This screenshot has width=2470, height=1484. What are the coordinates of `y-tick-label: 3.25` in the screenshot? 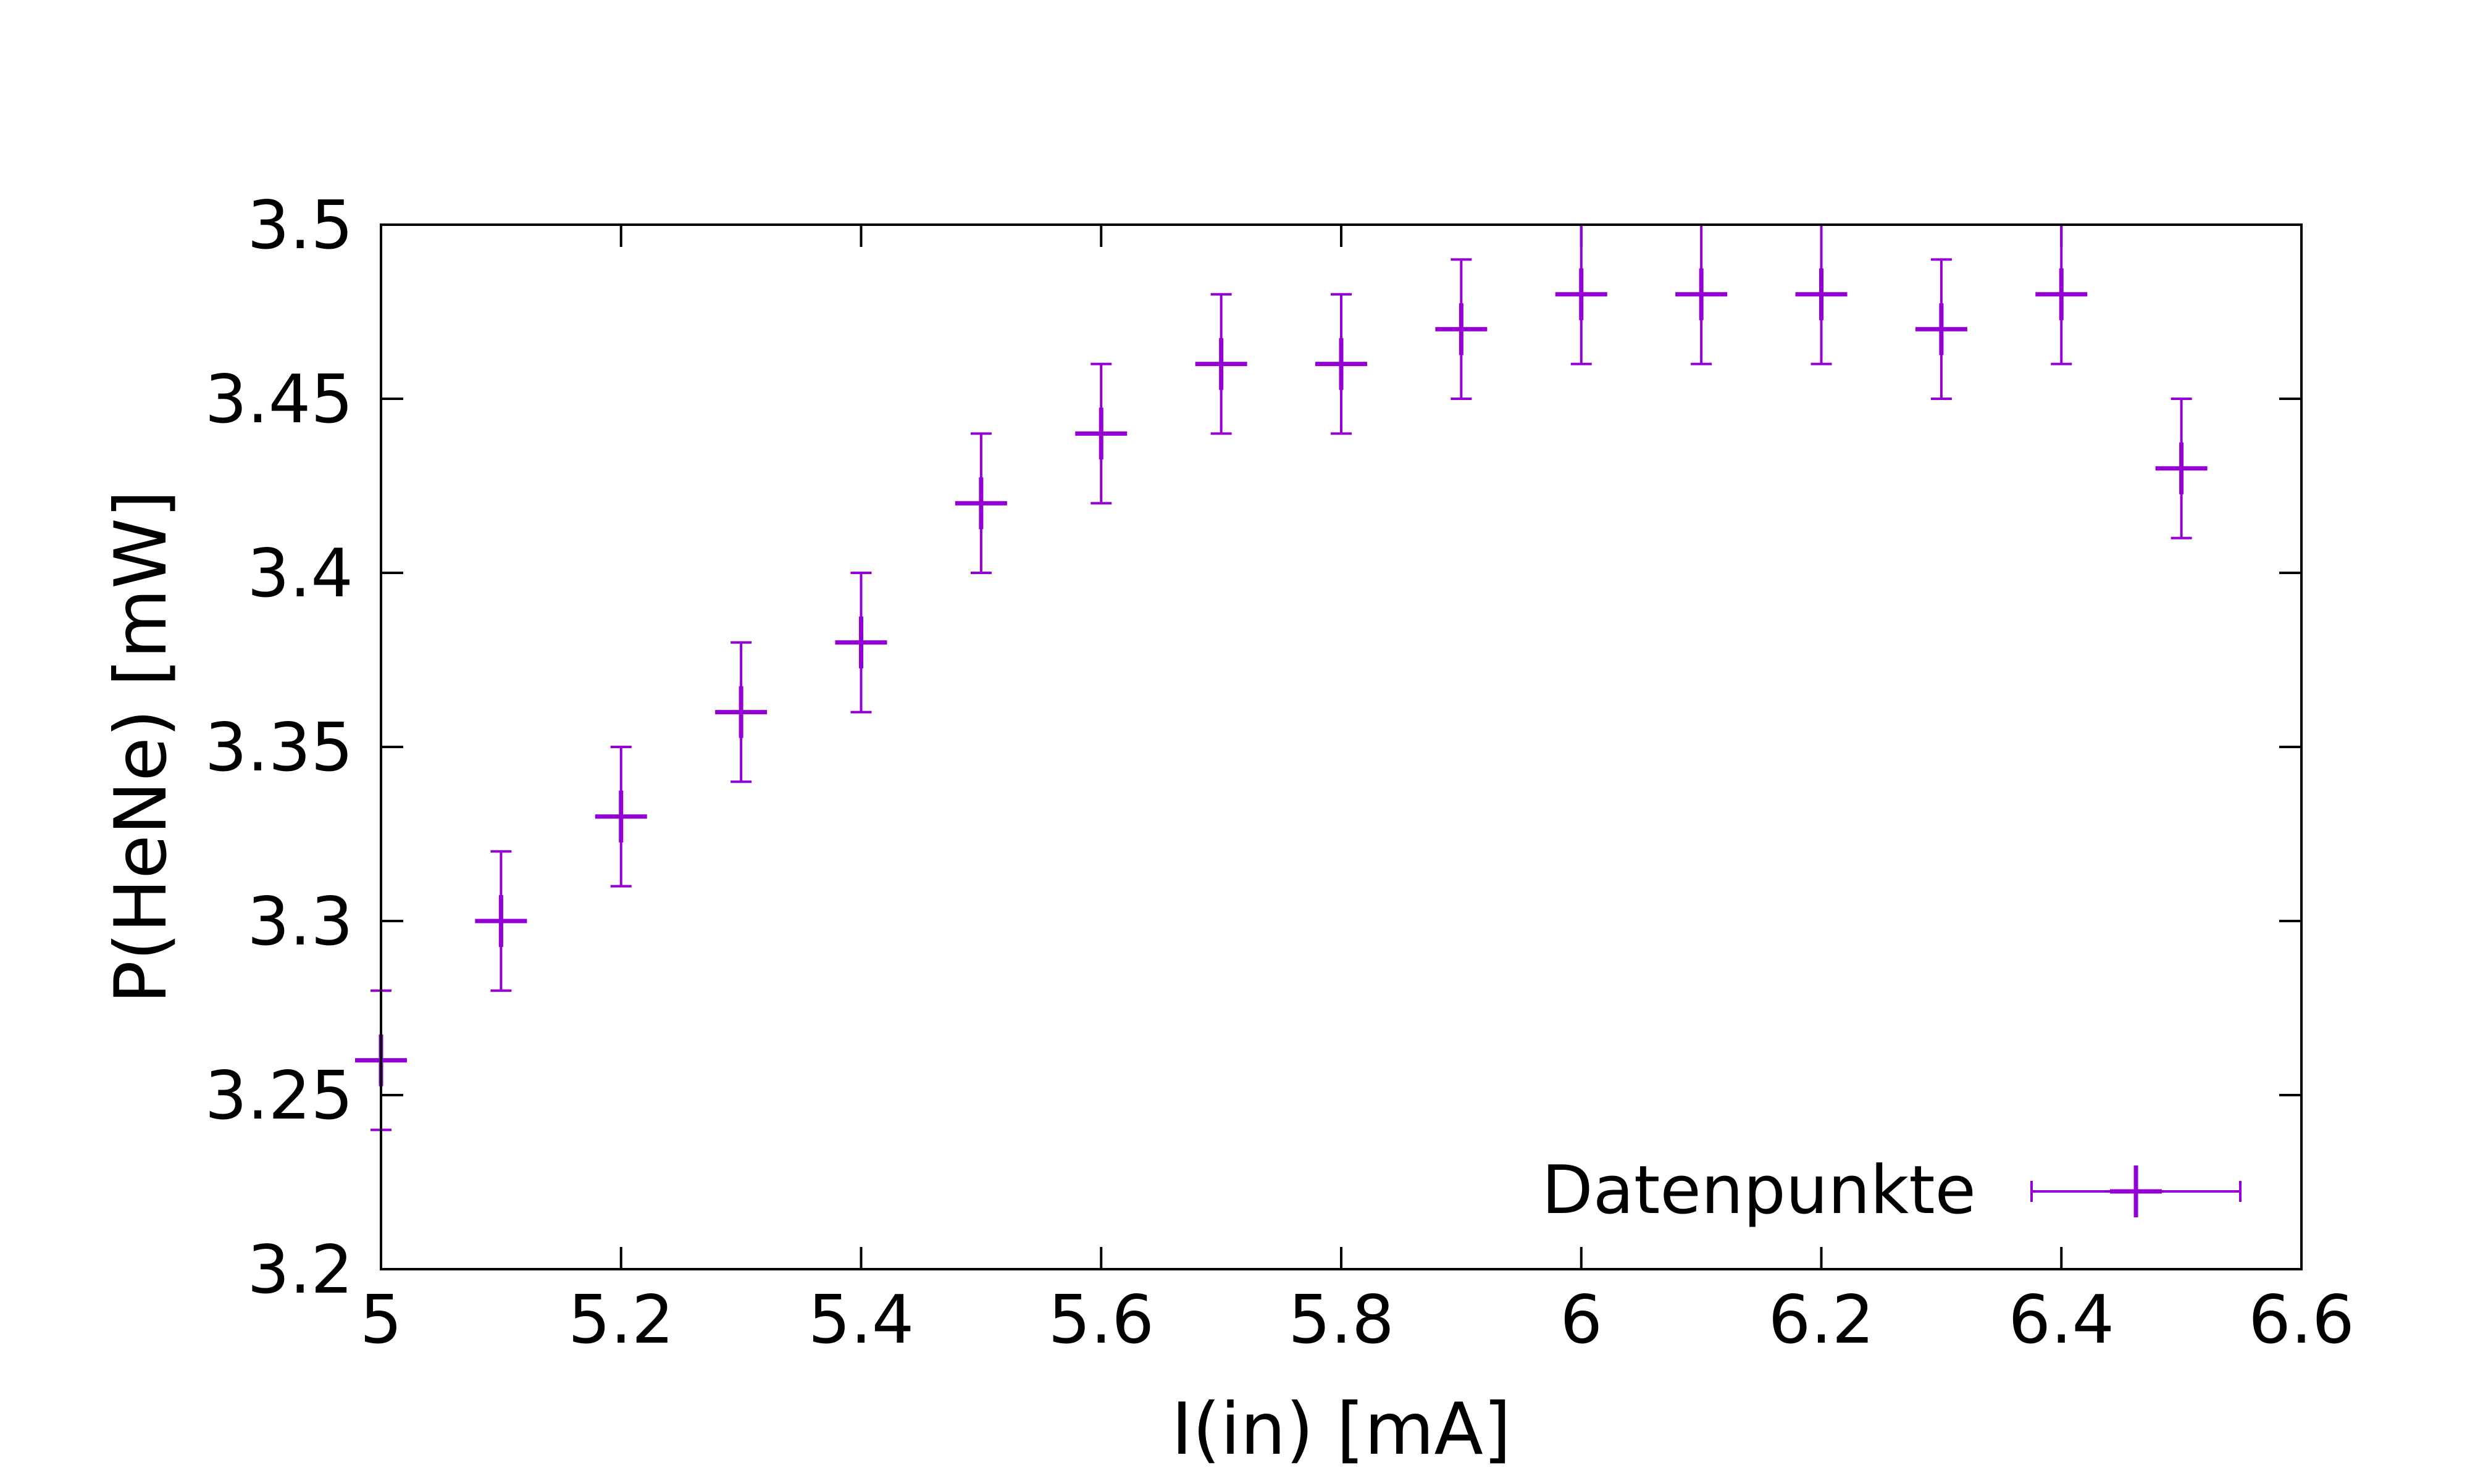 It's located at (279, 1096).